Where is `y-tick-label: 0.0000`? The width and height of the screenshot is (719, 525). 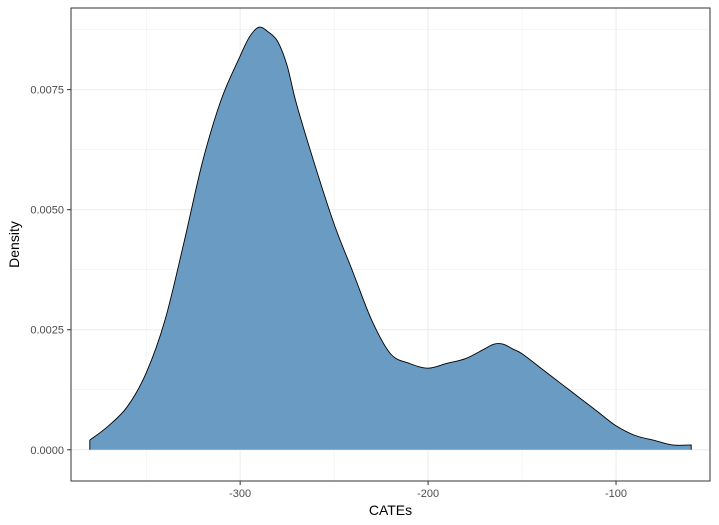 y-tick-label: 0.0000 is located at coordinates (47, 451).